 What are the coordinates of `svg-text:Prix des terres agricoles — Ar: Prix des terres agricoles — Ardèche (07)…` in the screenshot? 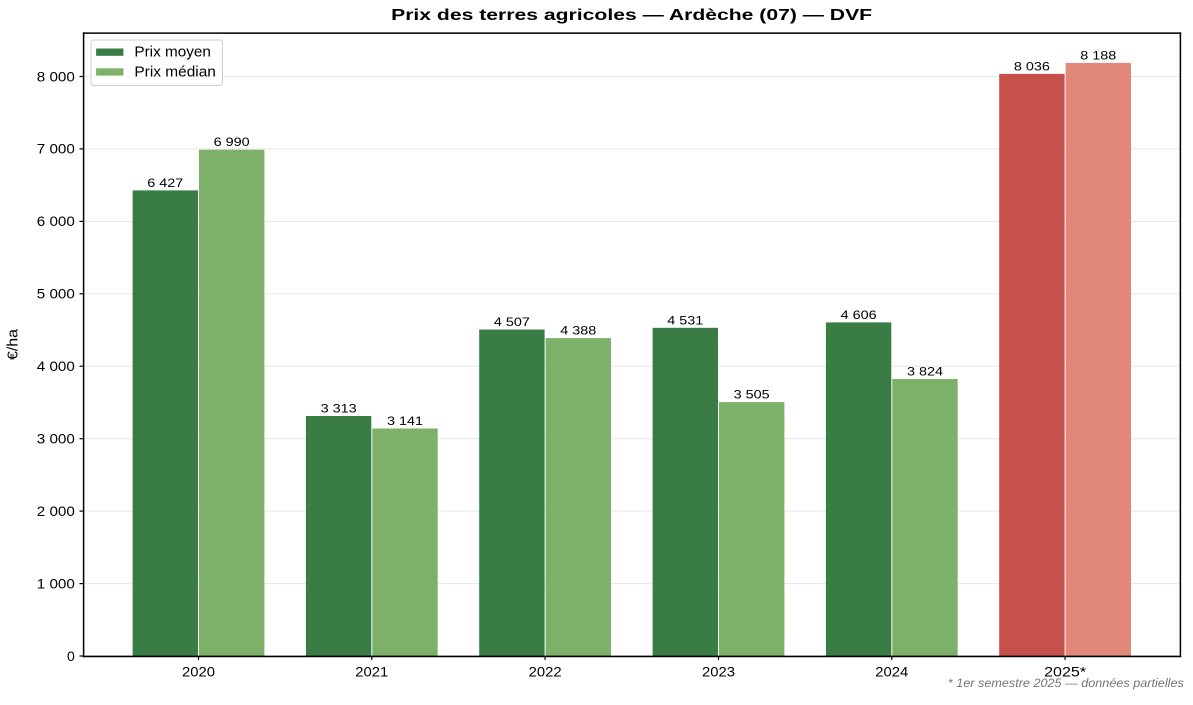 It's located at (631, 15).